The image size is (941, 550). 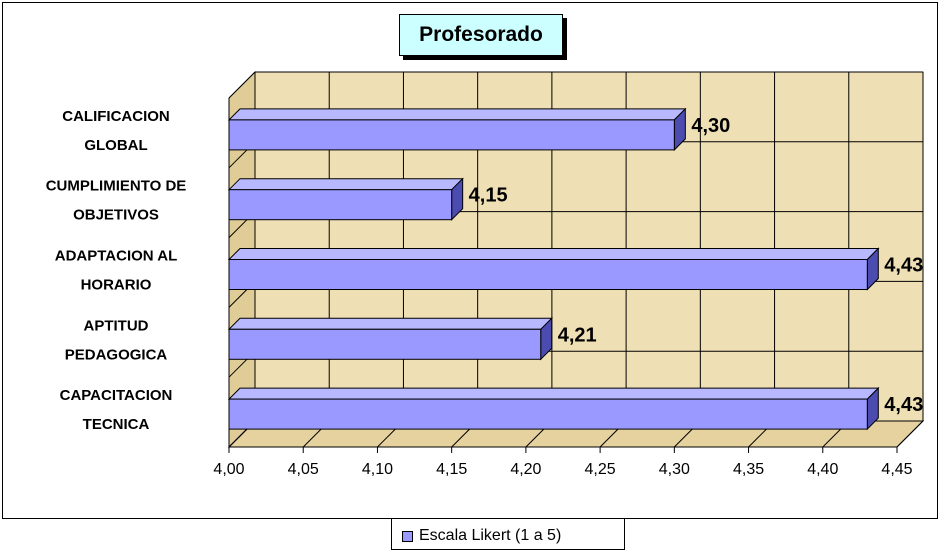 What do you see at coordinates (407, 536) in the screenshot?
I see `legend-swatch` at bounding box center [407, 536].